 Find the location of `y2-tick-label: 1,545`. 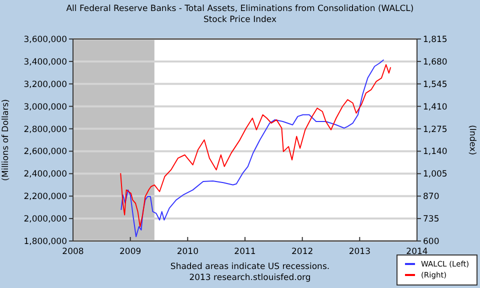

y2-tick-label: 1,545 is located at coordinates (435, 85).